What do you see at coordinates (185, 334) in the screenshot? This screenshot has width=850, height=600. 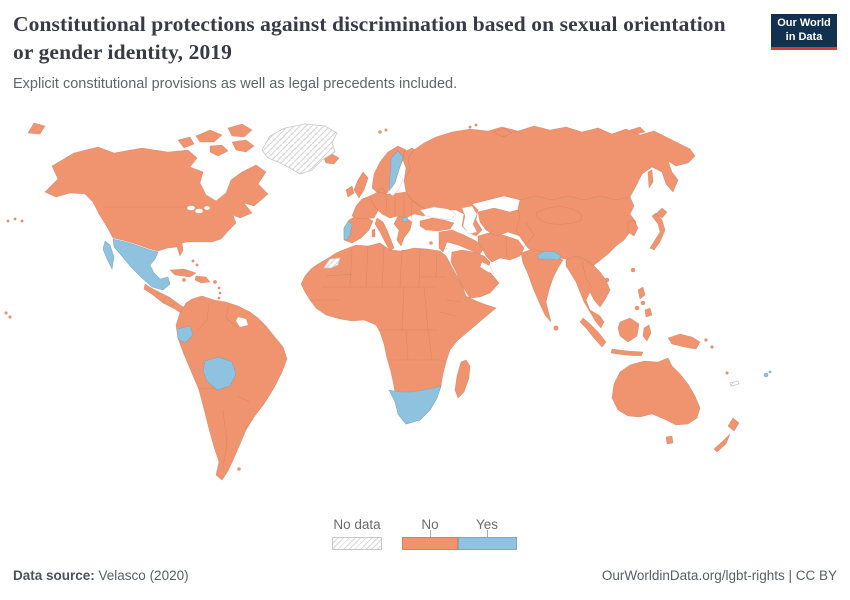 I see `country-ecuador` at bounding box center [185, 334].